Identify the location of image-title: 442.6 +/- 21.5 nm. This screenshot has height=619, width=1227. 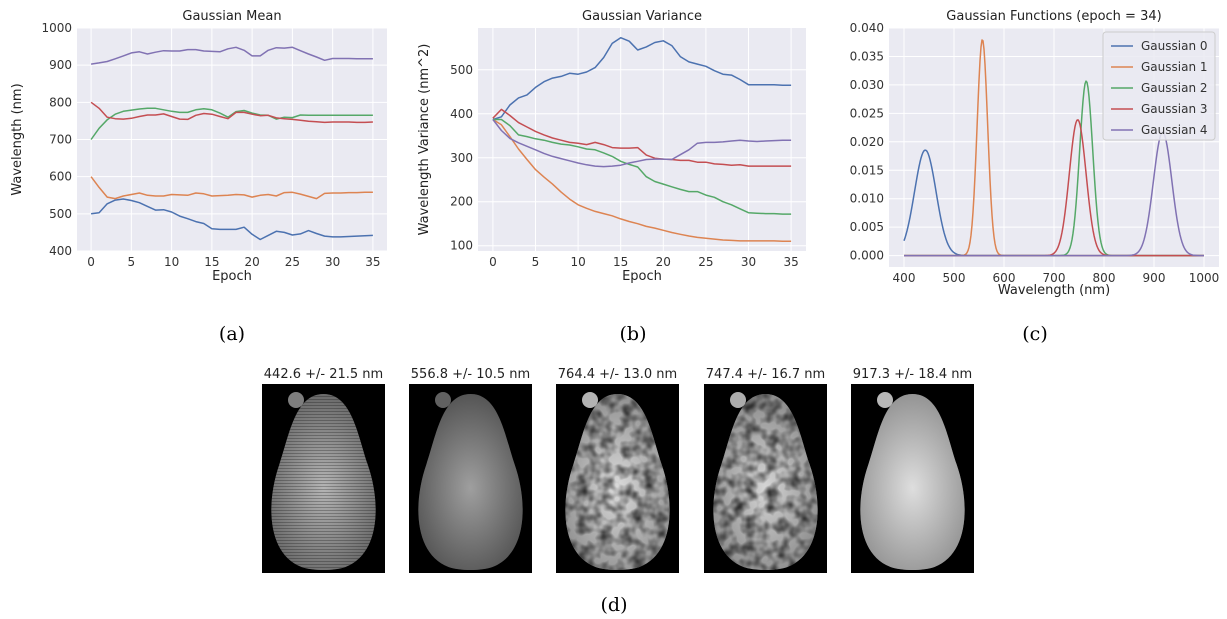
(323, 374).